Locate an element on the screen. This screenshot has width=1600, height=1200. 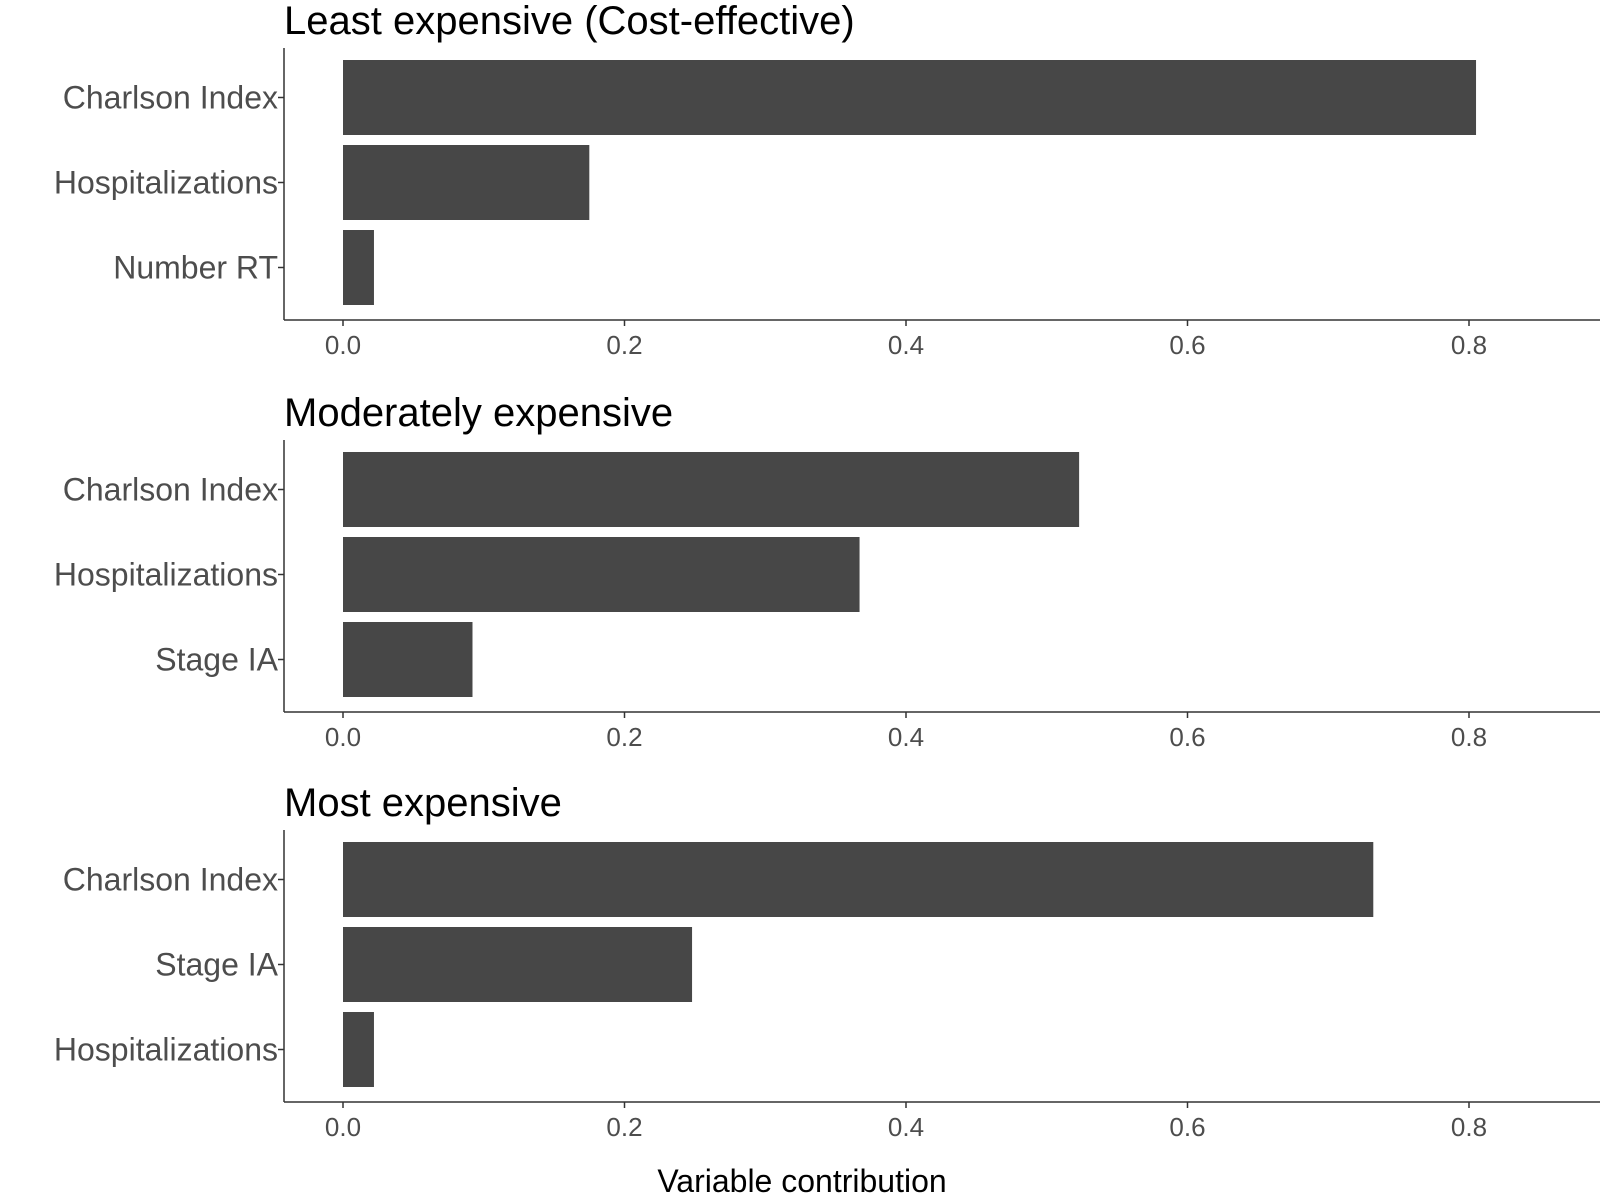
panel-title: Least expensive (Cost-effective) is located at coordinates (569, 21).